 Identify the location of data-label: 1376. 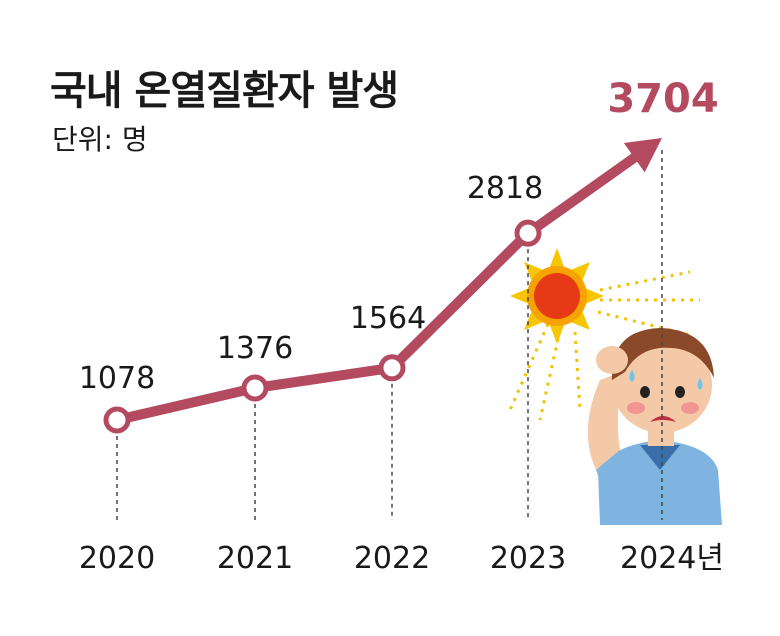
(255, 348).